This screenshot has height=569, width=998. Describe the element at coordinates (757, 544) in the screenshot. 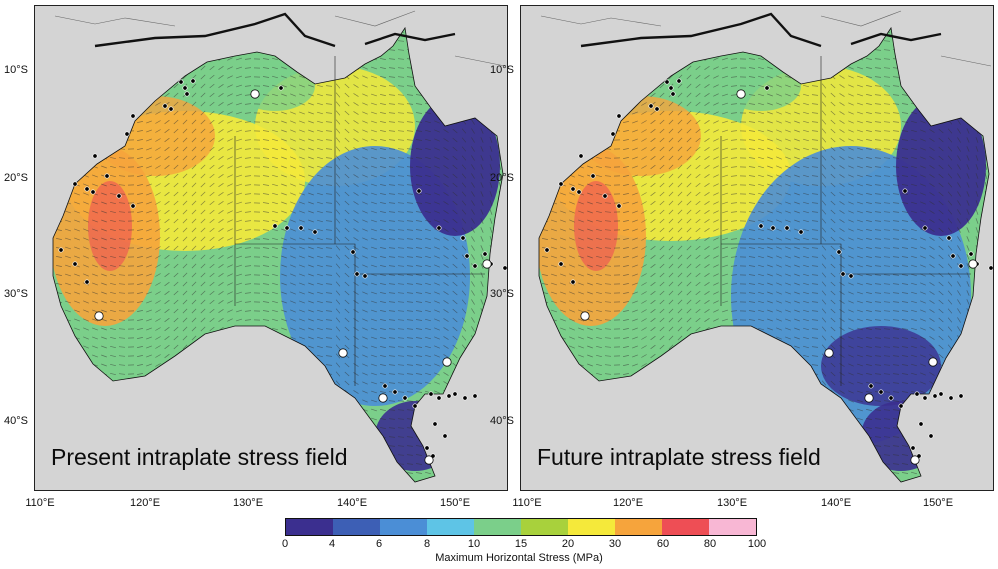

I see `colorbar-tick: 100` at that location.